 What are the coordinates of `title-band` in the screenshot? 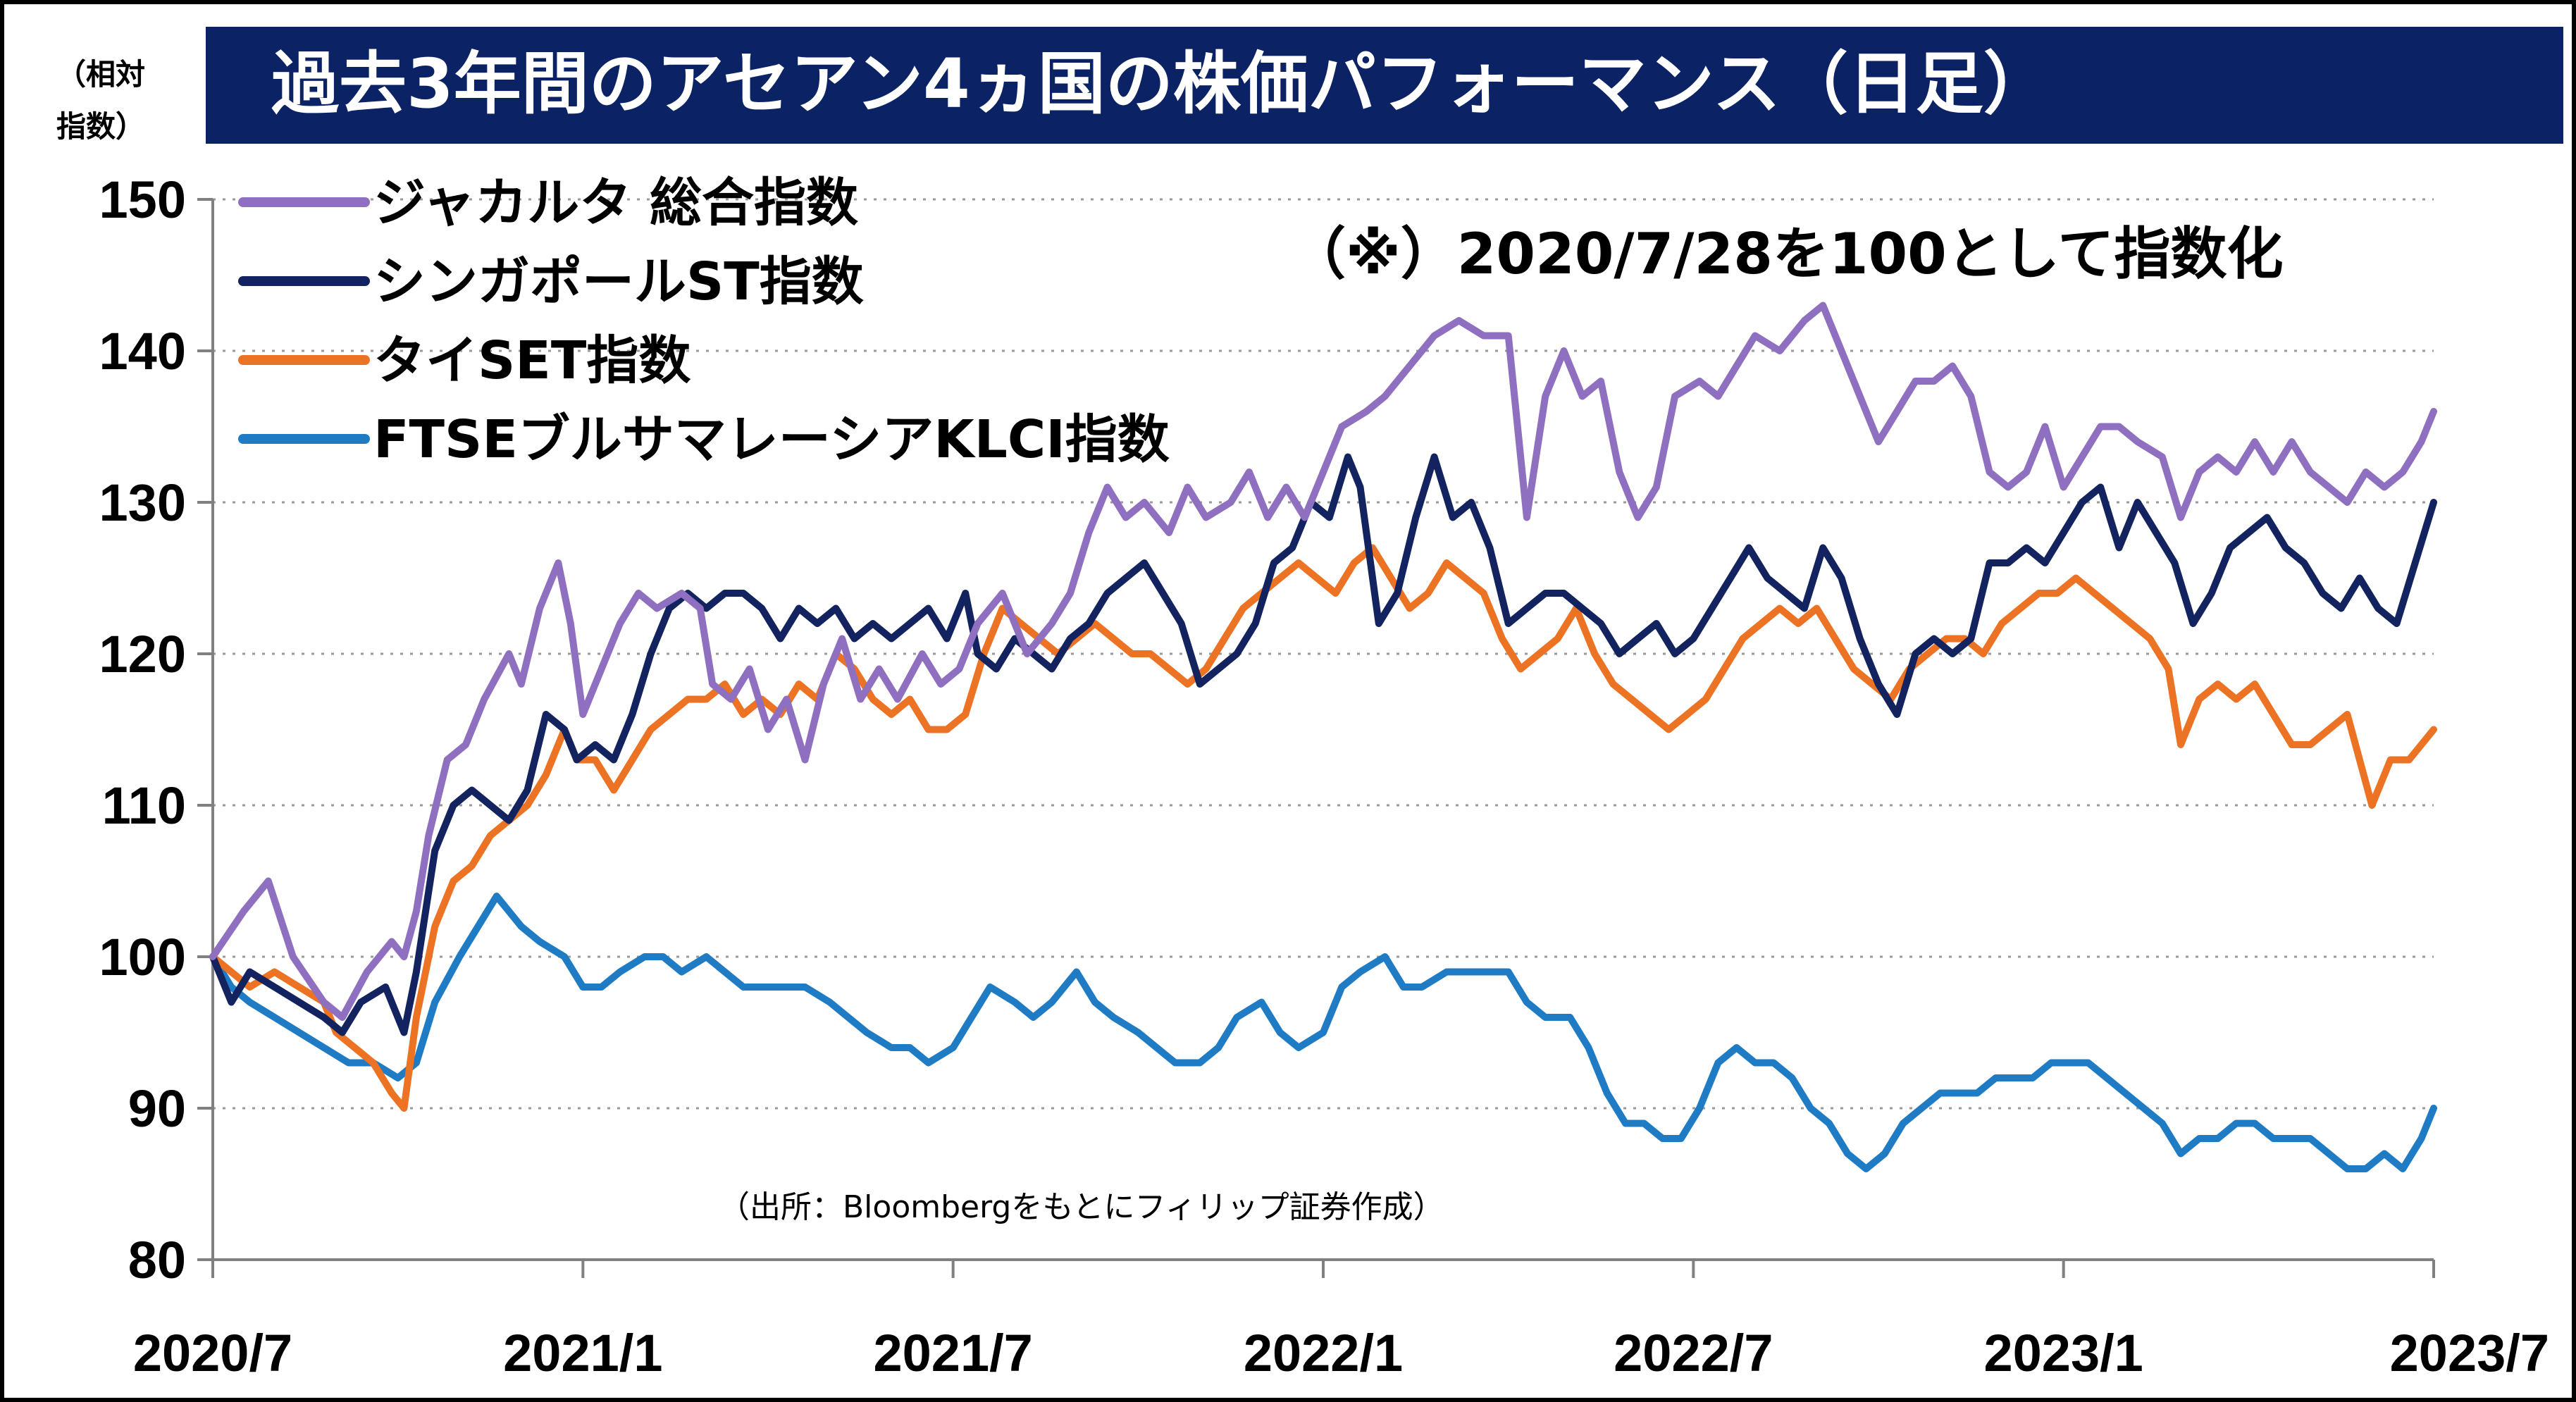 It's located at (1384, 85).